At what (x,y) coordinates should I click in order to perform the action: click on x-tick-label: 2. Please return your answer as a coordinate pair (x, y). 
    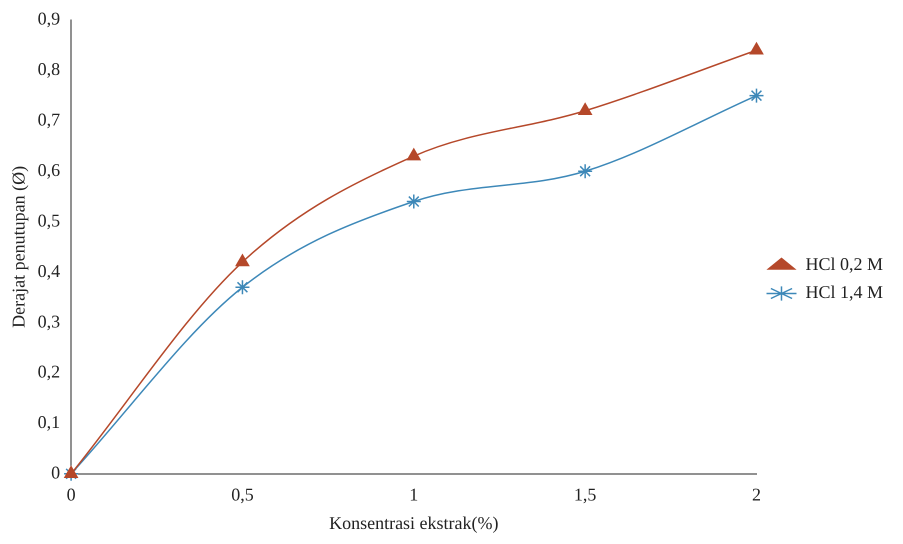
    Looking at the image, I should click on (756, 494).